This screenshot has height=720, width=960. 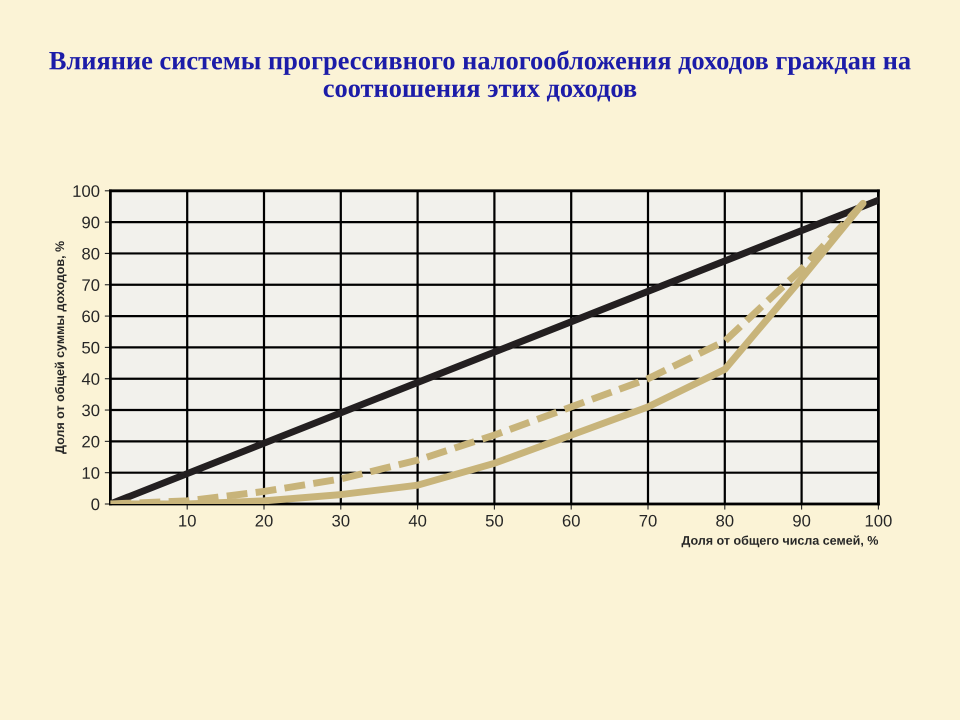 I want to click on x-tick-label: 90, so click(x=801, y=520).